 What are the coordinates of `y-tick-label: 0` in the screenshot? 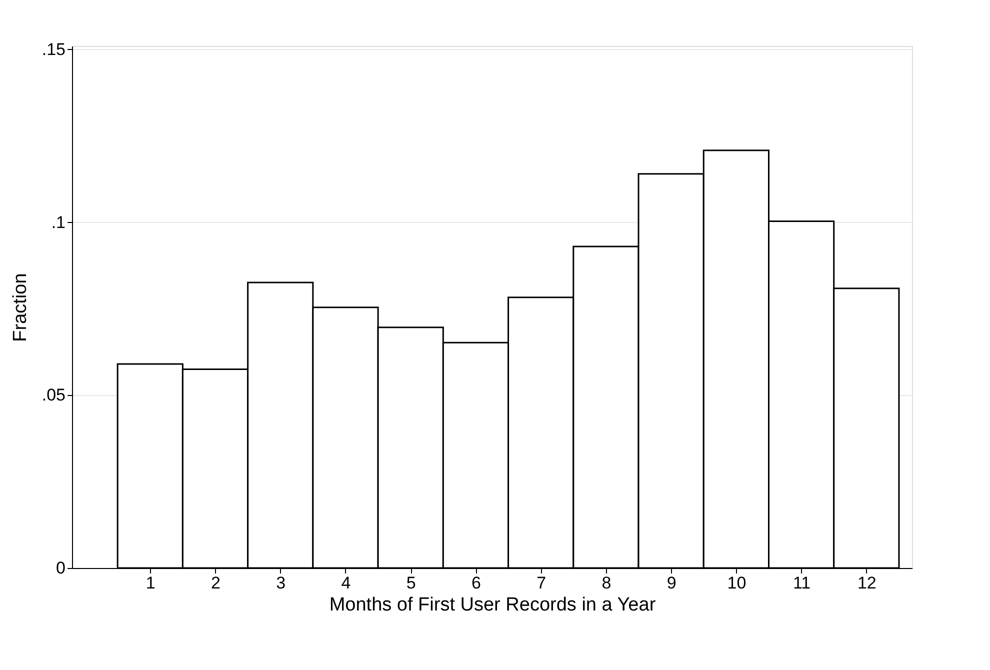 It's located at (61, 568).